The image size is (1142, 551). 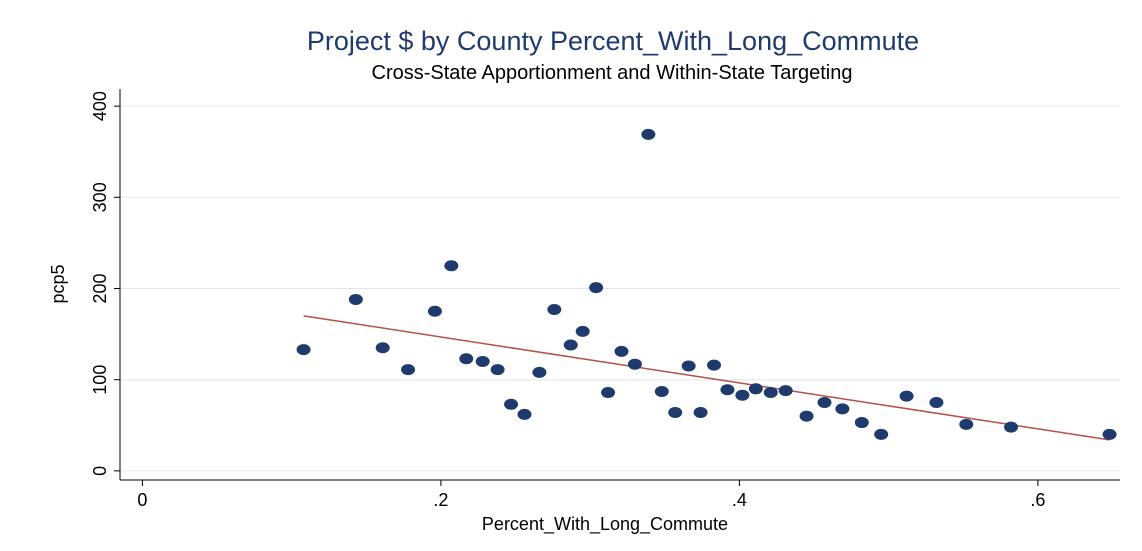 What do you see at coordinates (142, 500) in the screenshot?
I see `x-tick-label-0: 0` at bounding box center [142, 500].